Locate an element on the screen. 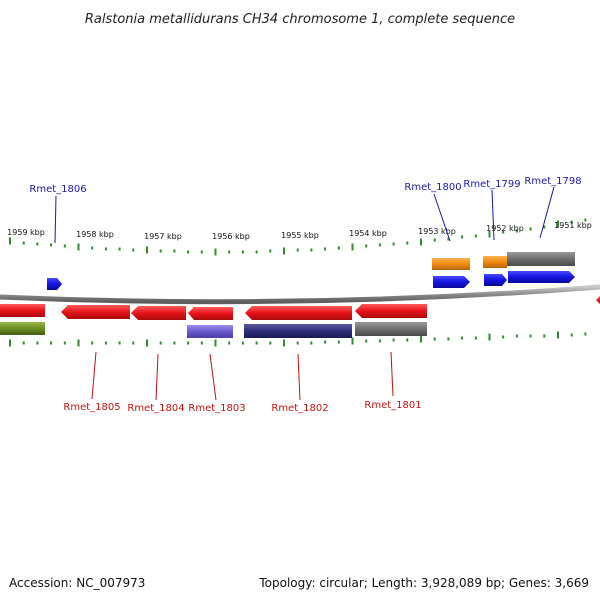  outer-tick-track is located at coordinates (298, 237).